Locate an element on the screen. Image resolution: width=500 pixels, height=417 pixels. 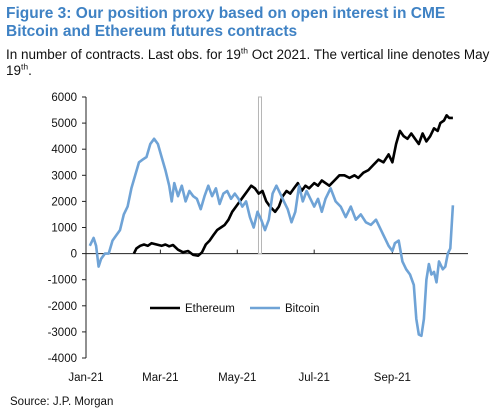
y-tick-label: 4000 is located at coordinates (64, 150).